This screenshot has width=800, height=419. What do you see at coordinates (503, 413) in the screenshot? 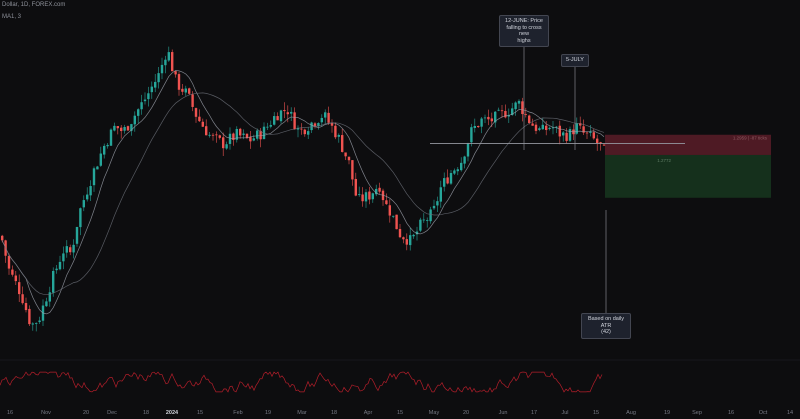
I see `x-tick-label: Jun` at bounding box center [503, 413].